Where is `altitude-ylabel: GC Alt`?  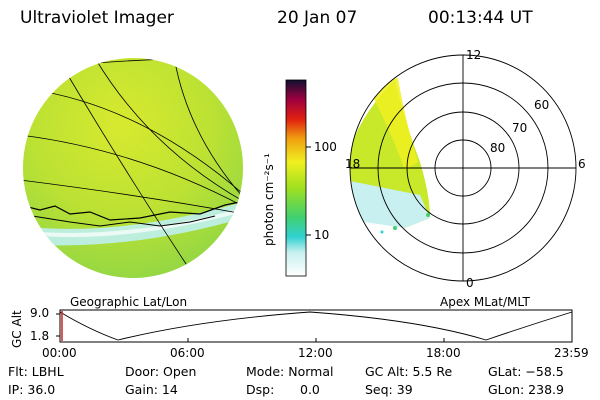
altitude-ylabel: GC Alt is located at coordinates (17, 329).